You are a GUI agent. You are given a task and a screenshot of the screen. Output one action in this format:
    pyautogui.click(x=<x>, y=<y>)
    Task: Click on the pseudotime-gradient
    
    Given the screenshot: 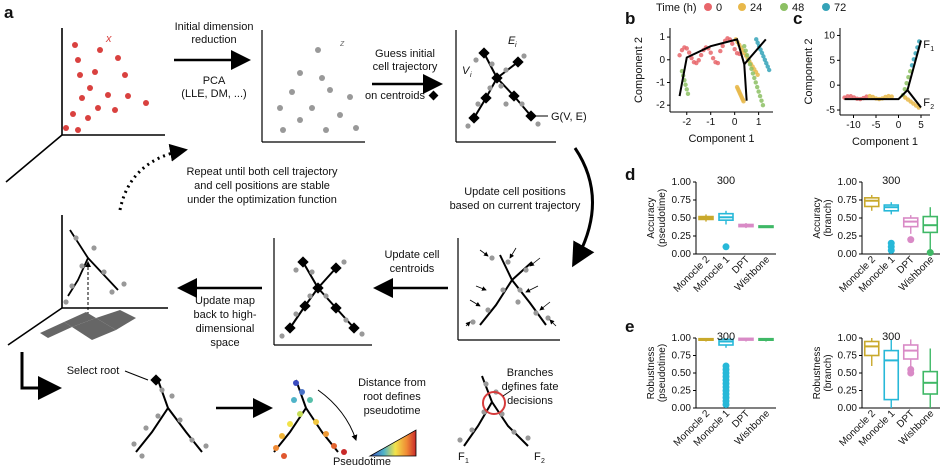 What is the action you would take?
    pyautogui.click(x=392, y=443)
    